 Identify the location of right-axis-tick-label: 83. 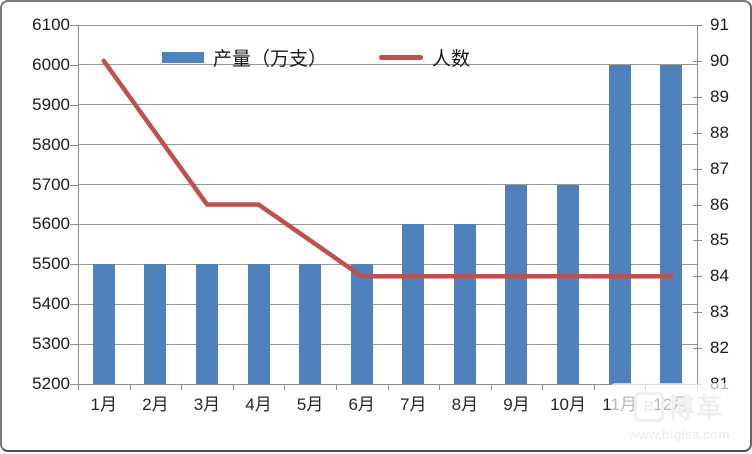
(719, 312).